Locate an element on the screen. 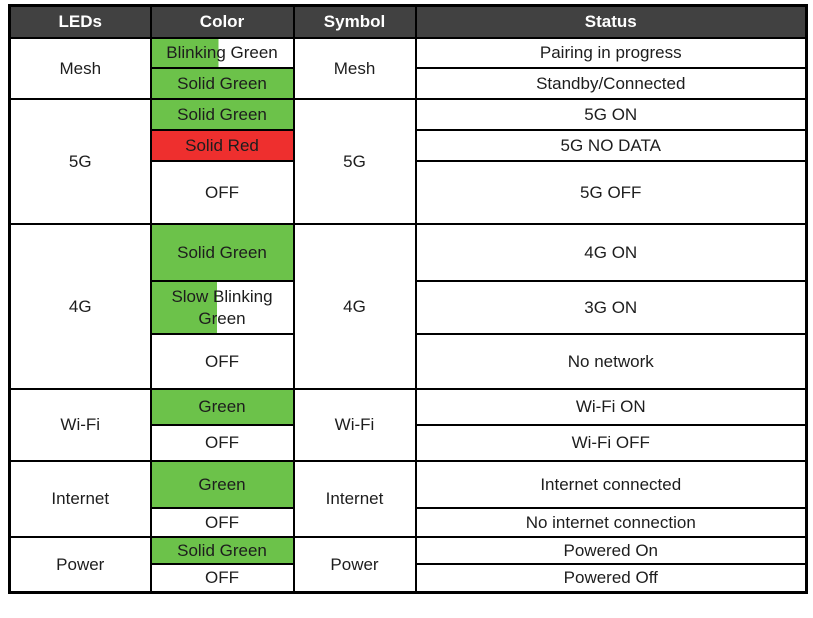 The height and width of the screenshot is (618, 813). table-row: OFF Wi-Fi OFF is located at coordinates (409, 443).